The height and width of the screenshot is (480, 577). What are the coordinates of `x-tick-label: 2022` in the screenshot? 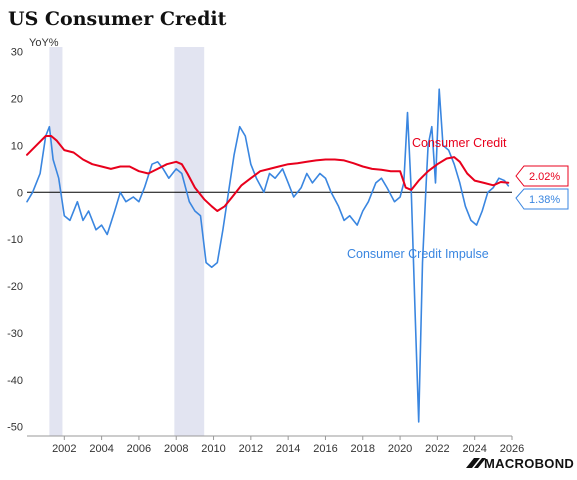 It's located at (437, 449).